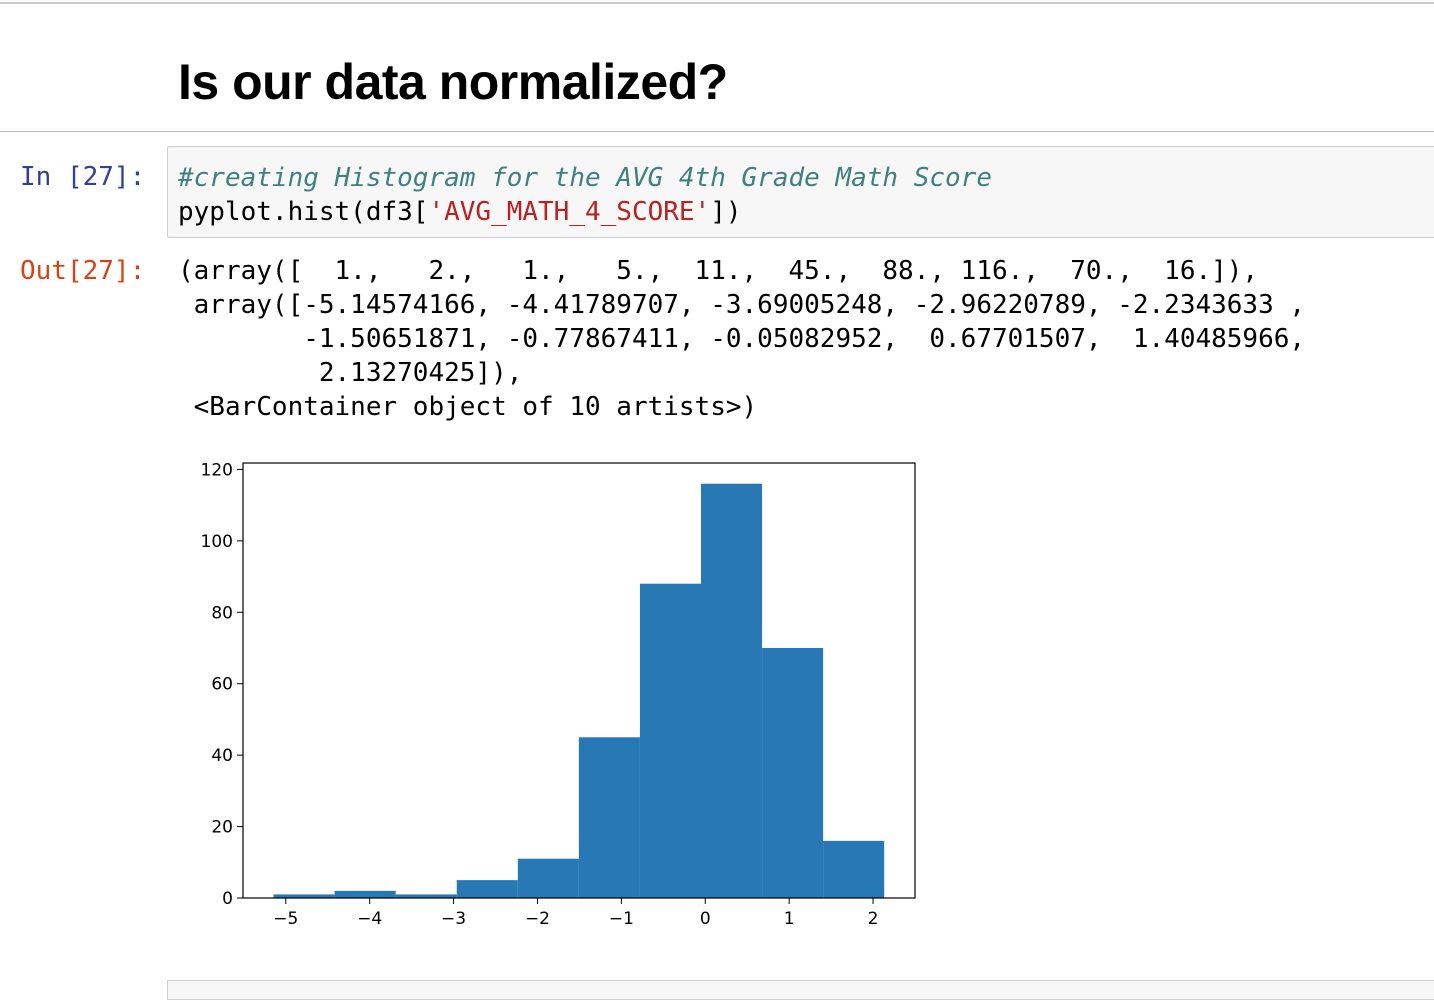 This screenshot has height=1000, width=1434. What do you see at coordinates (222, 828) in the screenshot?
I see `y-tick-label: 20` at bounding box center [222, 828].